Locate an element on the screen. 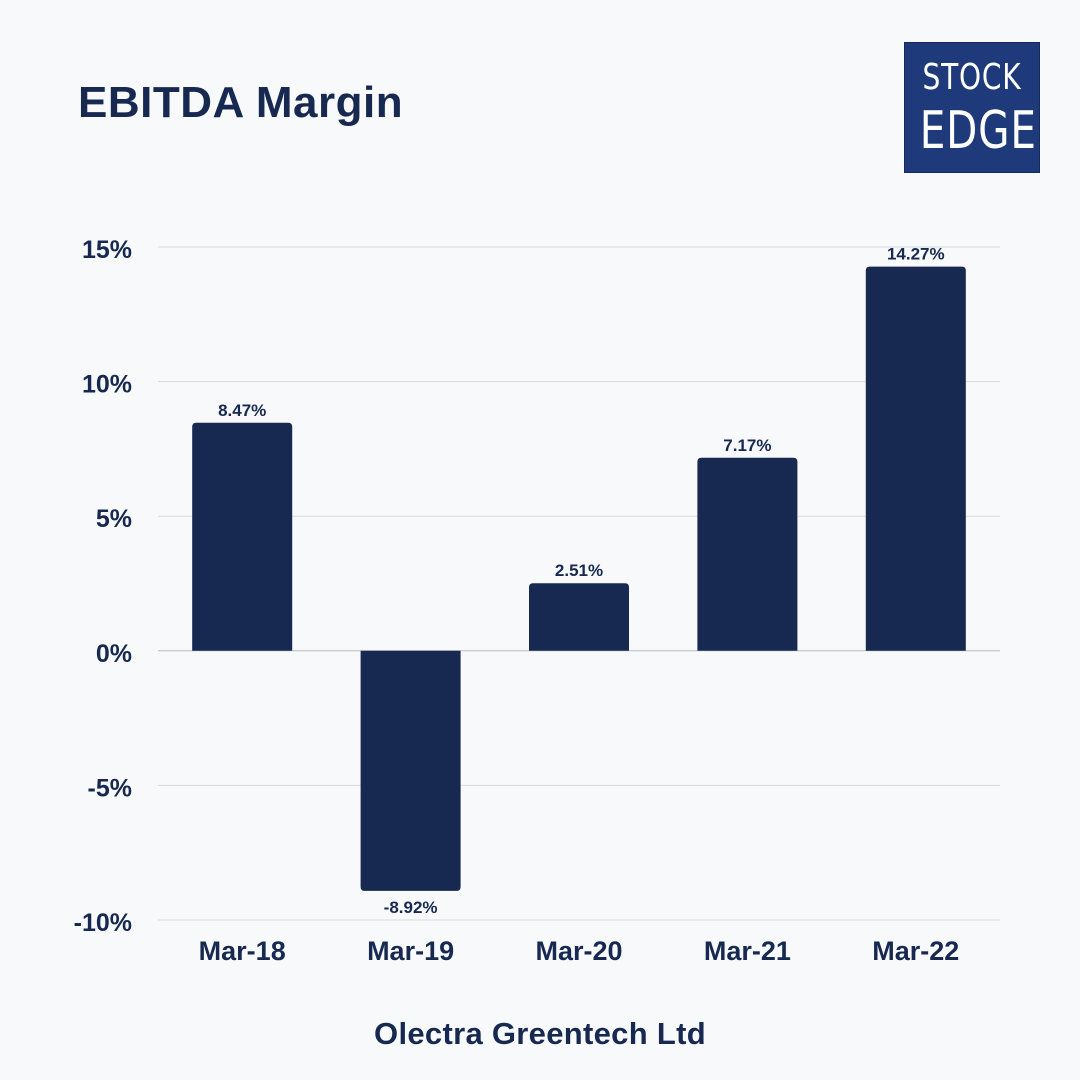 The width and height of the screenshot is (1080, 1080). logo-line-2: EDGE is located at coordinates (978, 131).